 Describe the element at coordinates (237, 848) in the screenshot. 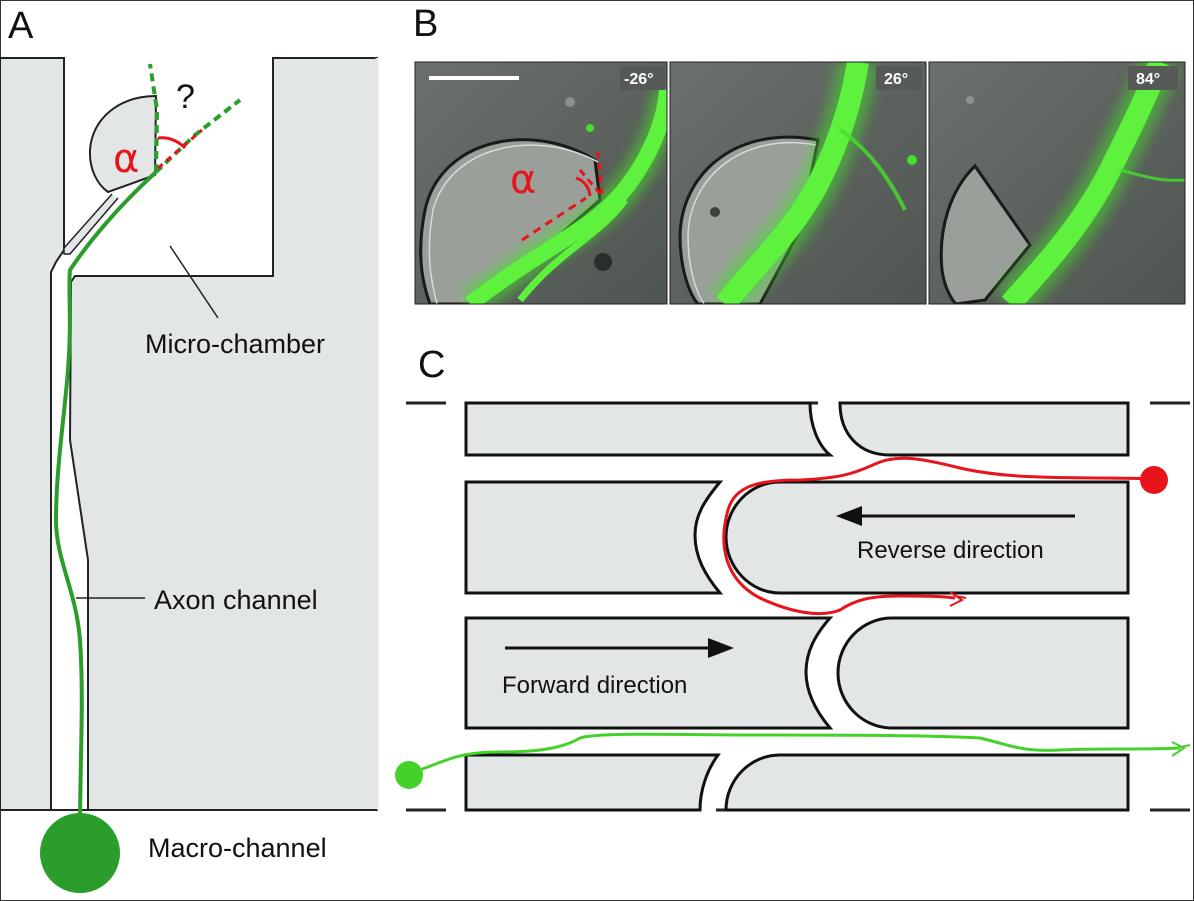

I see `label-macro-channel: Macro-channel` at that location.